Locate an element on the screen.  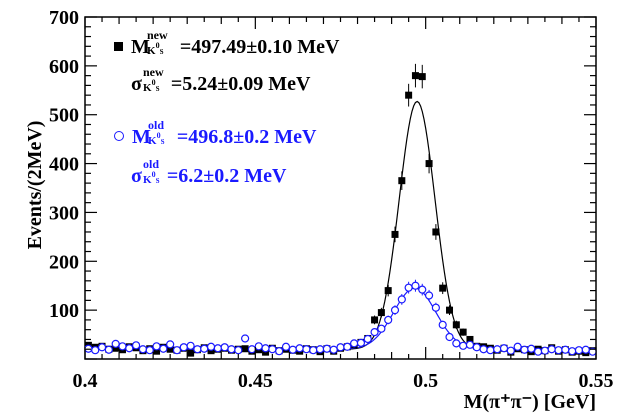
y-tick-label: 700 is located at coordinates (64, 18).